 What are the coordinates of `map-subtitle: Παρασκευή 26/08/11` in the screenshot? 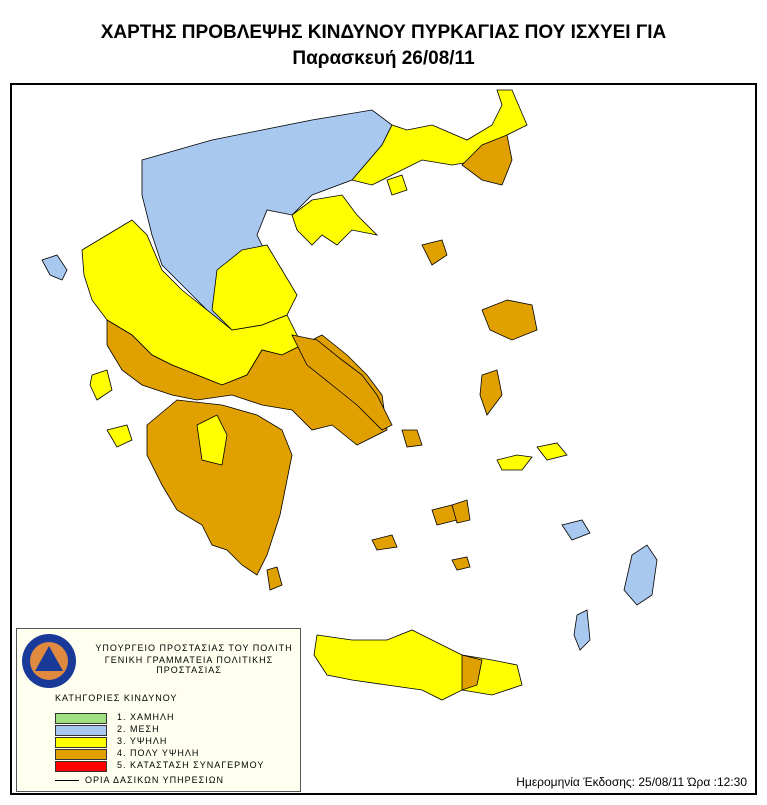 It's located at (383, 58).